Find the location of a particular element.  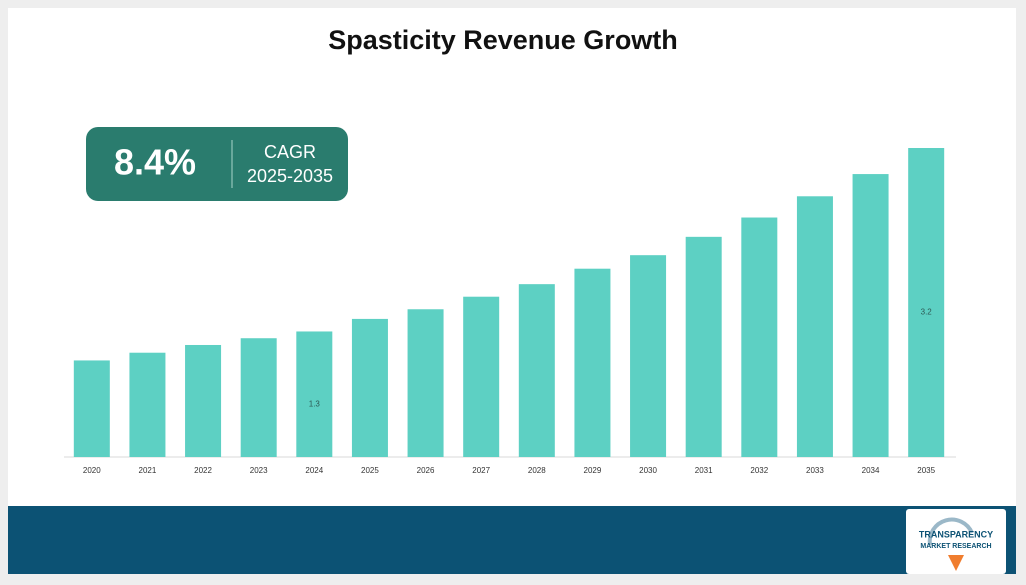

cagr-period: 2025-2035 is located at coordinates (290, 176).